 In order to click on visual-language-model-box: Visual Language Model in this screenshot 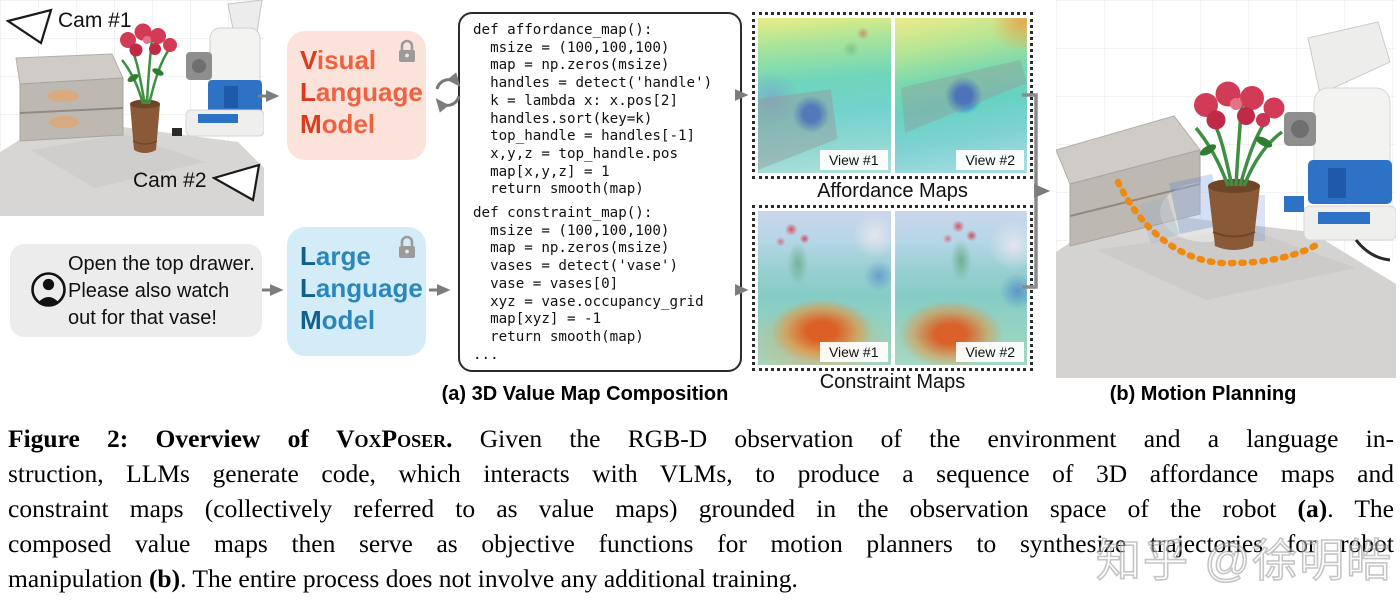, I will do `click(356, 95)`.